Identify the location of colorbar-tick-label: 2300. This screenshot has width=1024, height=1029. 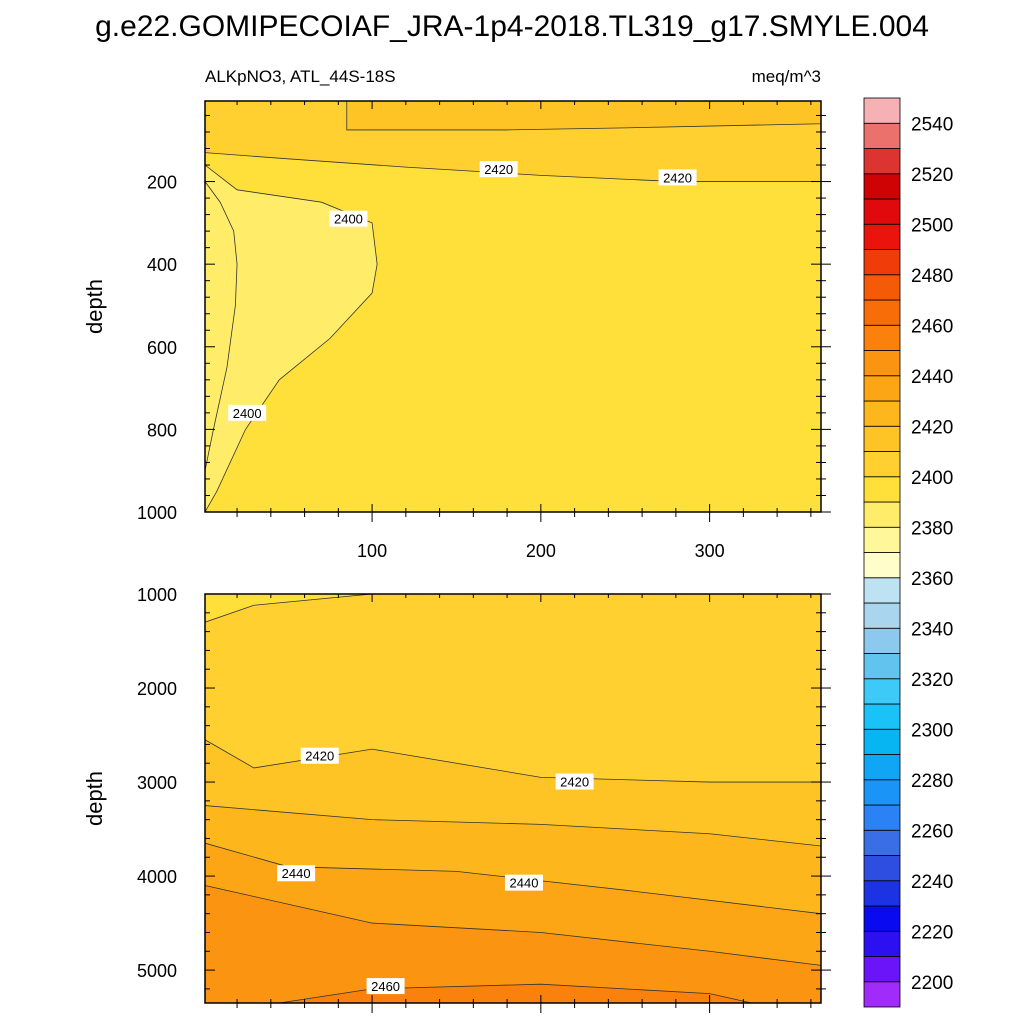
(932, 730).